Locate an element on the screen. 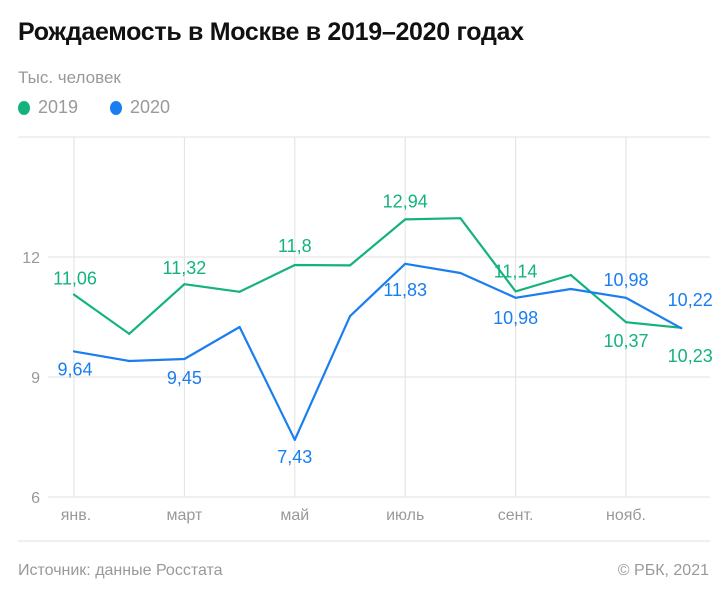 This screenshot has height=600, width=727. data-label-2019: 11,8 is located at coordinates (295, 246).